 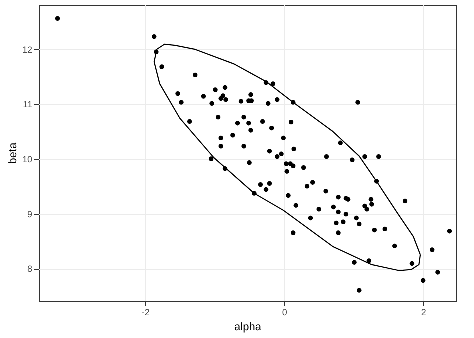 I want to click on x-tick-label: 2, so click(x=423, y=313).